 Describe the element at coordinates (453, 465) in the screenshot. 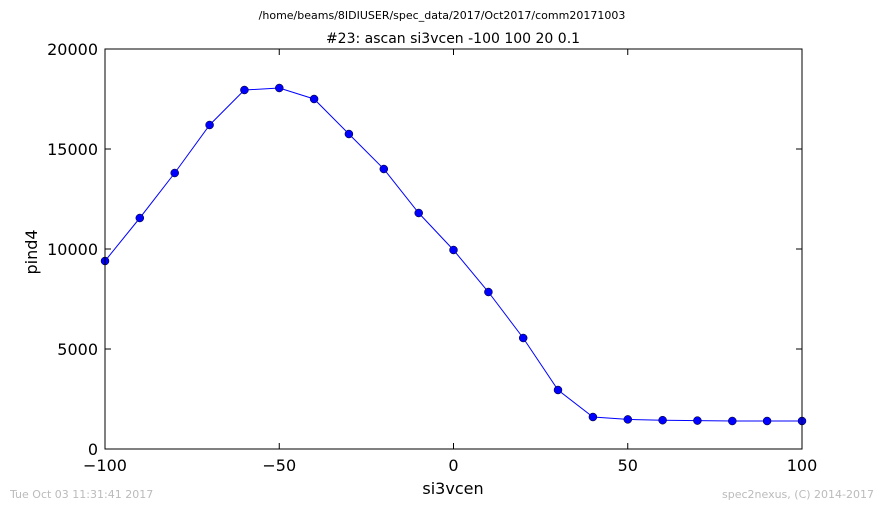

I see `x-tick-label: 0` at that location.